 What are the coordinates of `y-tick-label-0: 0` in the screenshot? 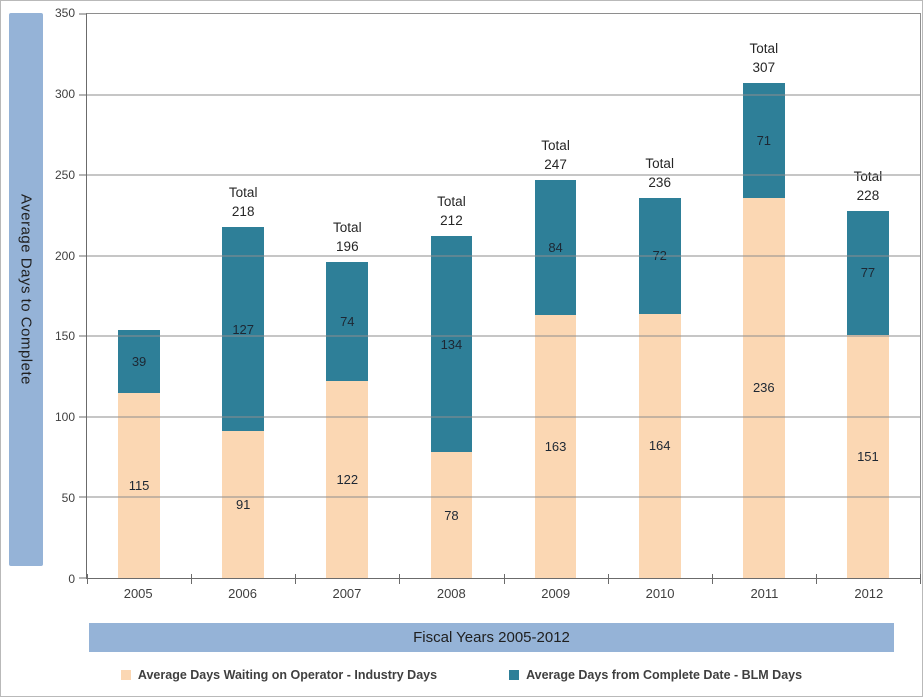 It's located at (71, 579).